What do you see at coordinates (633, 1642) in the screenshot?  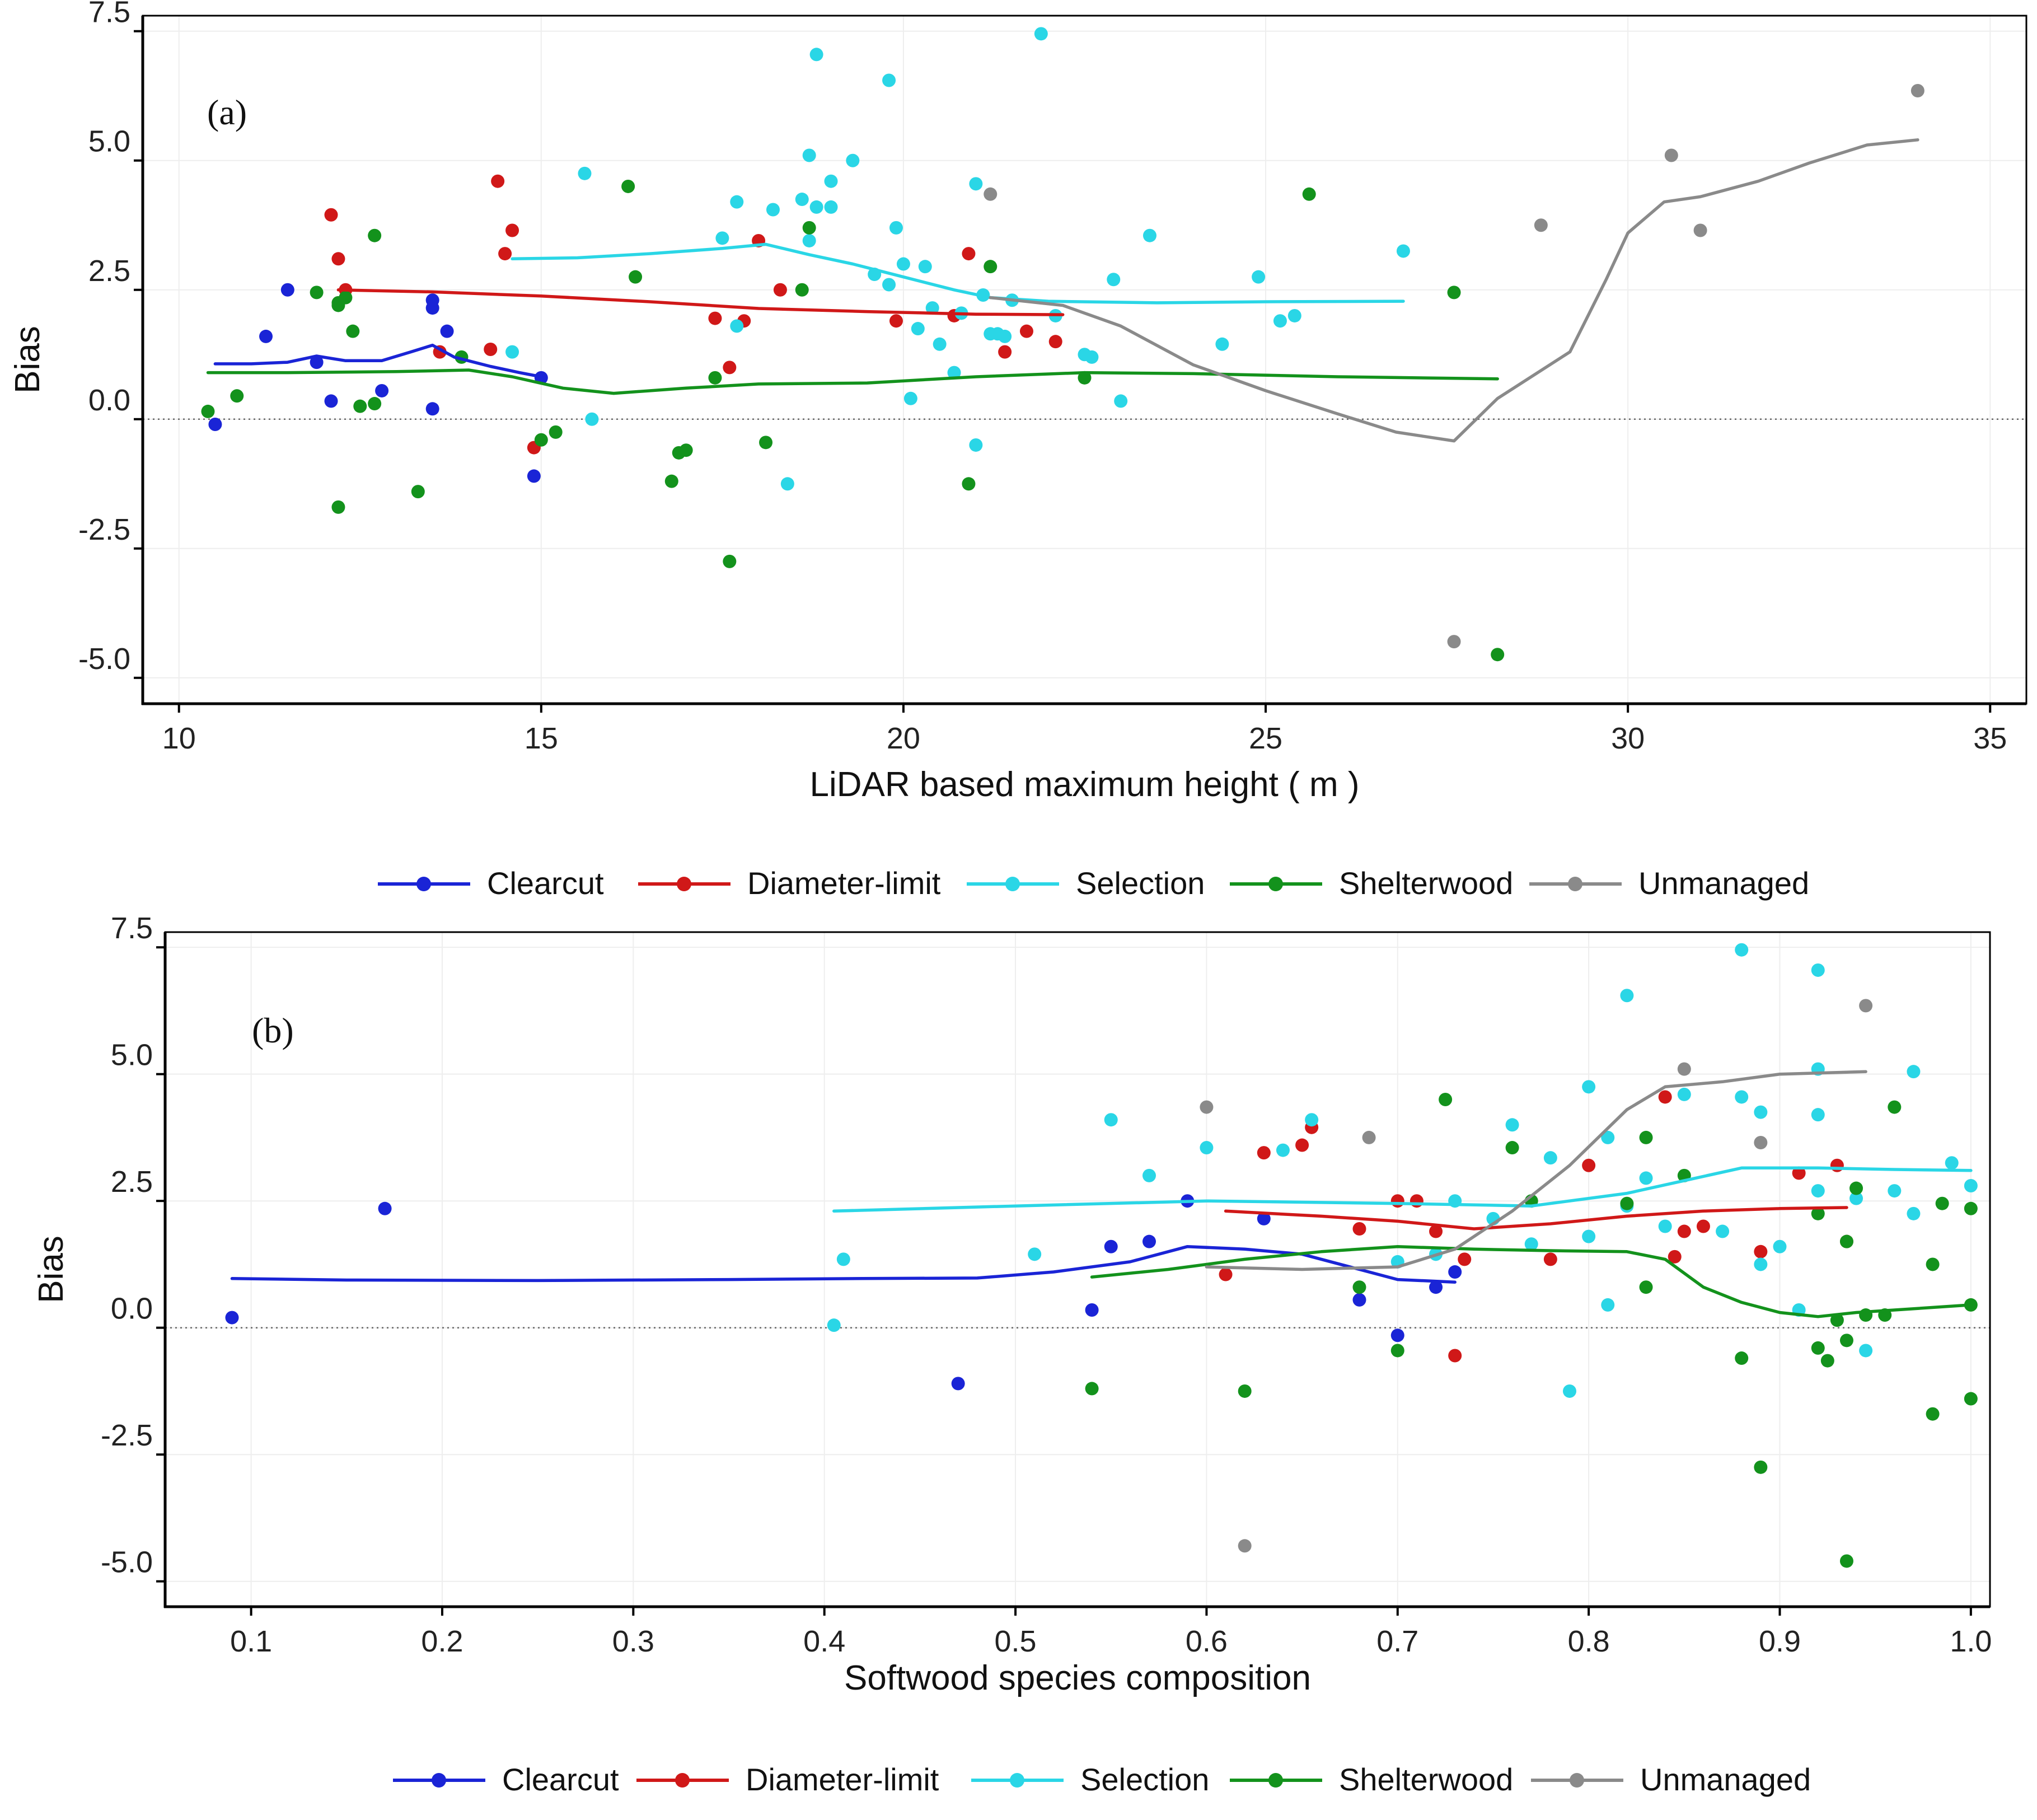 I see `x-tick-label-0.3: 0.3` at bounding box center [633, 1642].